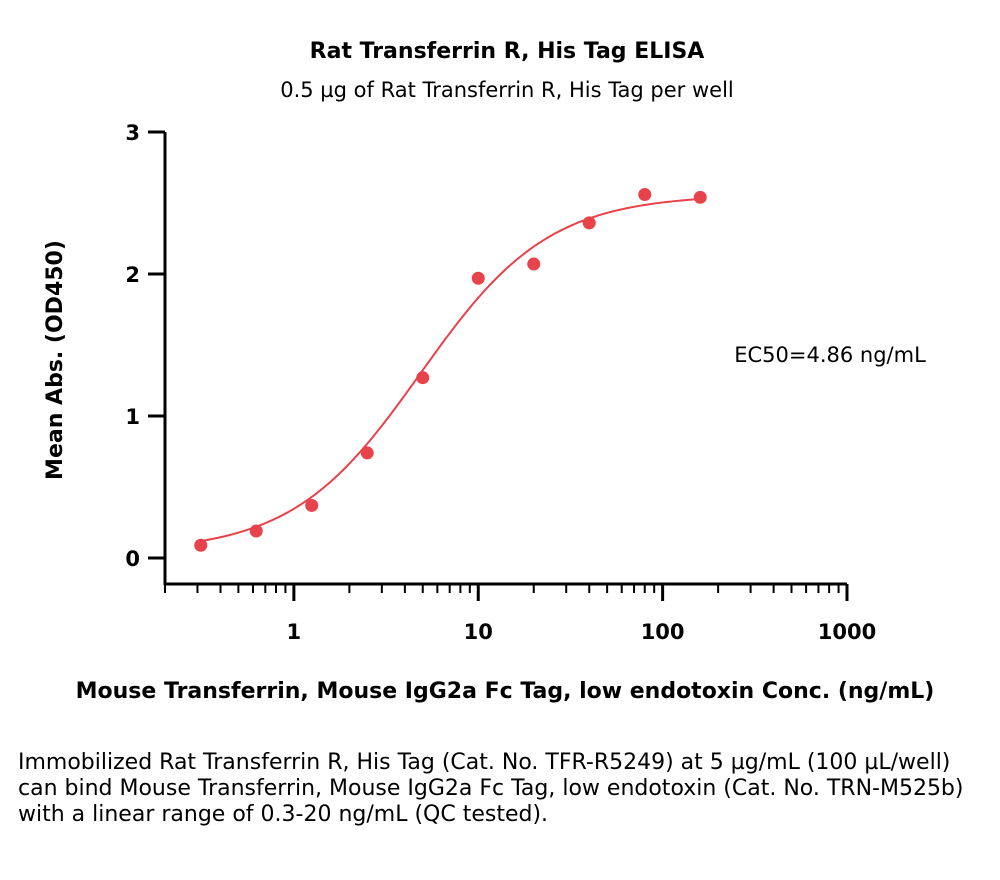  Describe the element at coordinates (294, 632) in the screenshot. I see `x-tick-label: 1` at that location.